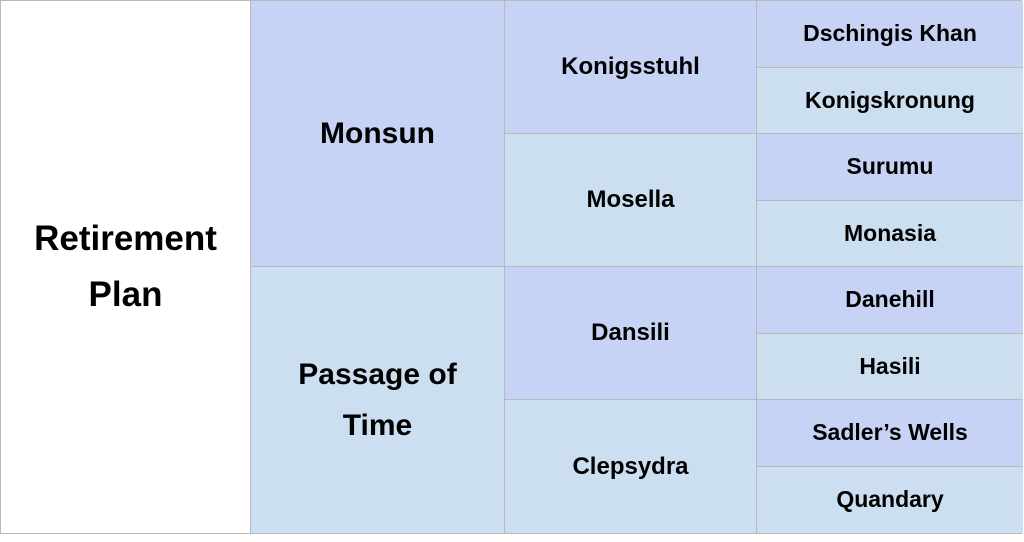 The height and width of the screenshot is (542, 1024). I want to click on great-grandparent-name: Hasili, so click(890, 365).